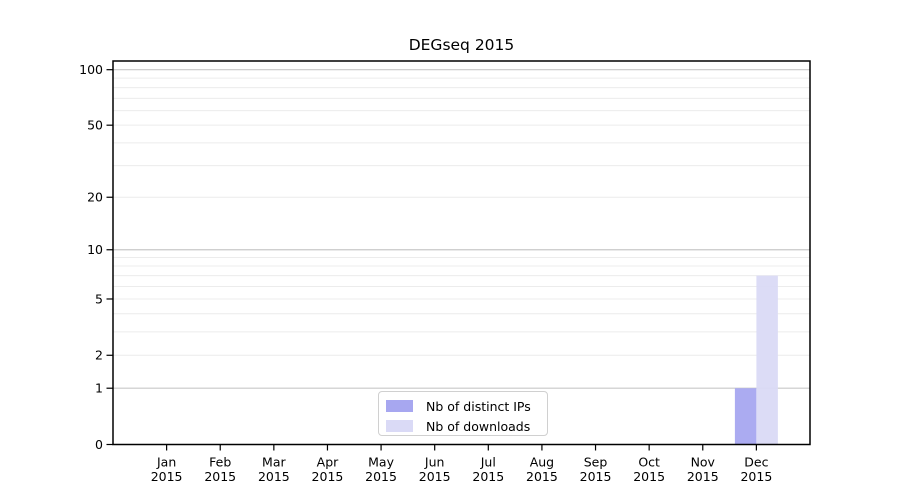  What do you see at coordinates (220, 462) in the screenshot?
I see `x-tick-label-month: Feb` at bounding box center [220, 462].